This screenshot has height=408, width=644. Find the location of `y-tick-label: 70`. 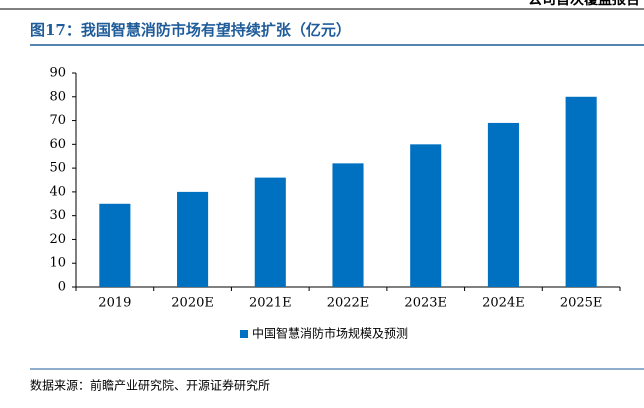

y-tick-label: 70 is located at coordinates (57, 120).